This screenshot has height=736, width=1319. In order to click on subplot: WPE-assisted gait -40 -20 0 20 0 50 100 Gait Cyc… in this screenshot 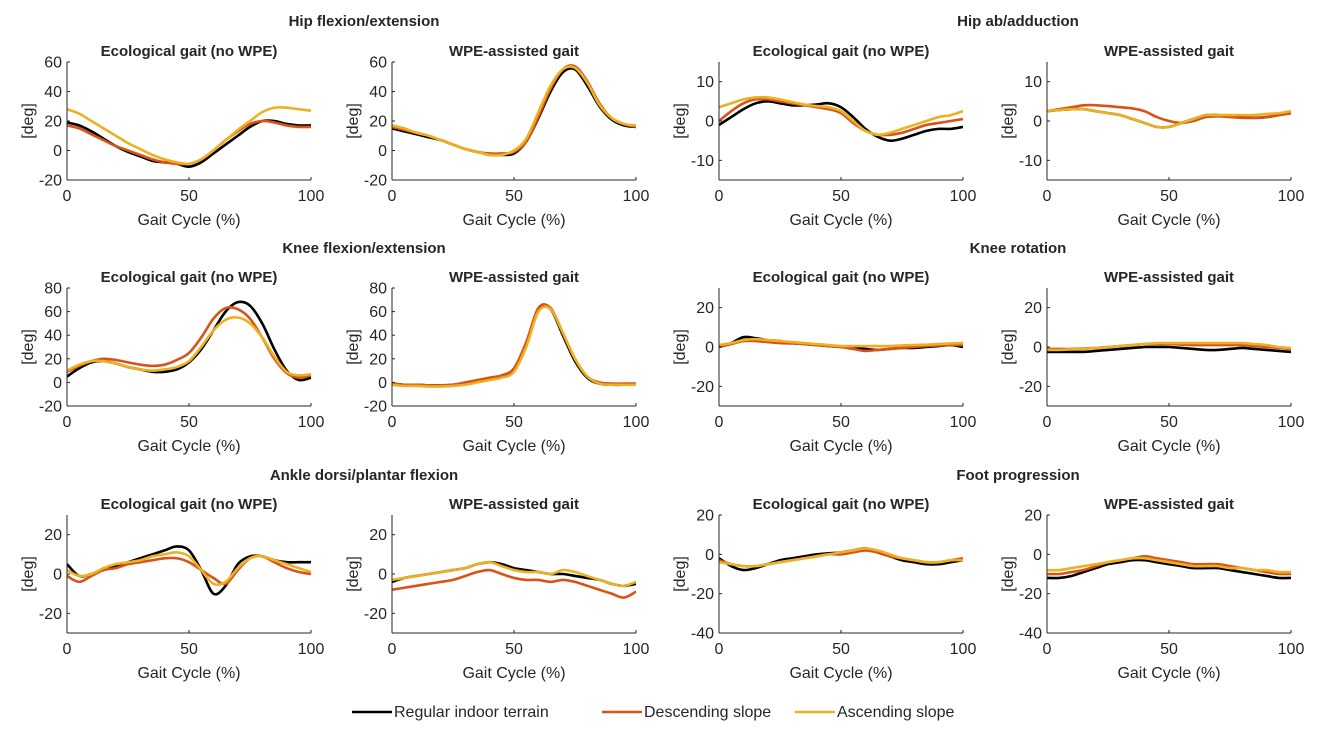, I will do `click(1152, 589)`.